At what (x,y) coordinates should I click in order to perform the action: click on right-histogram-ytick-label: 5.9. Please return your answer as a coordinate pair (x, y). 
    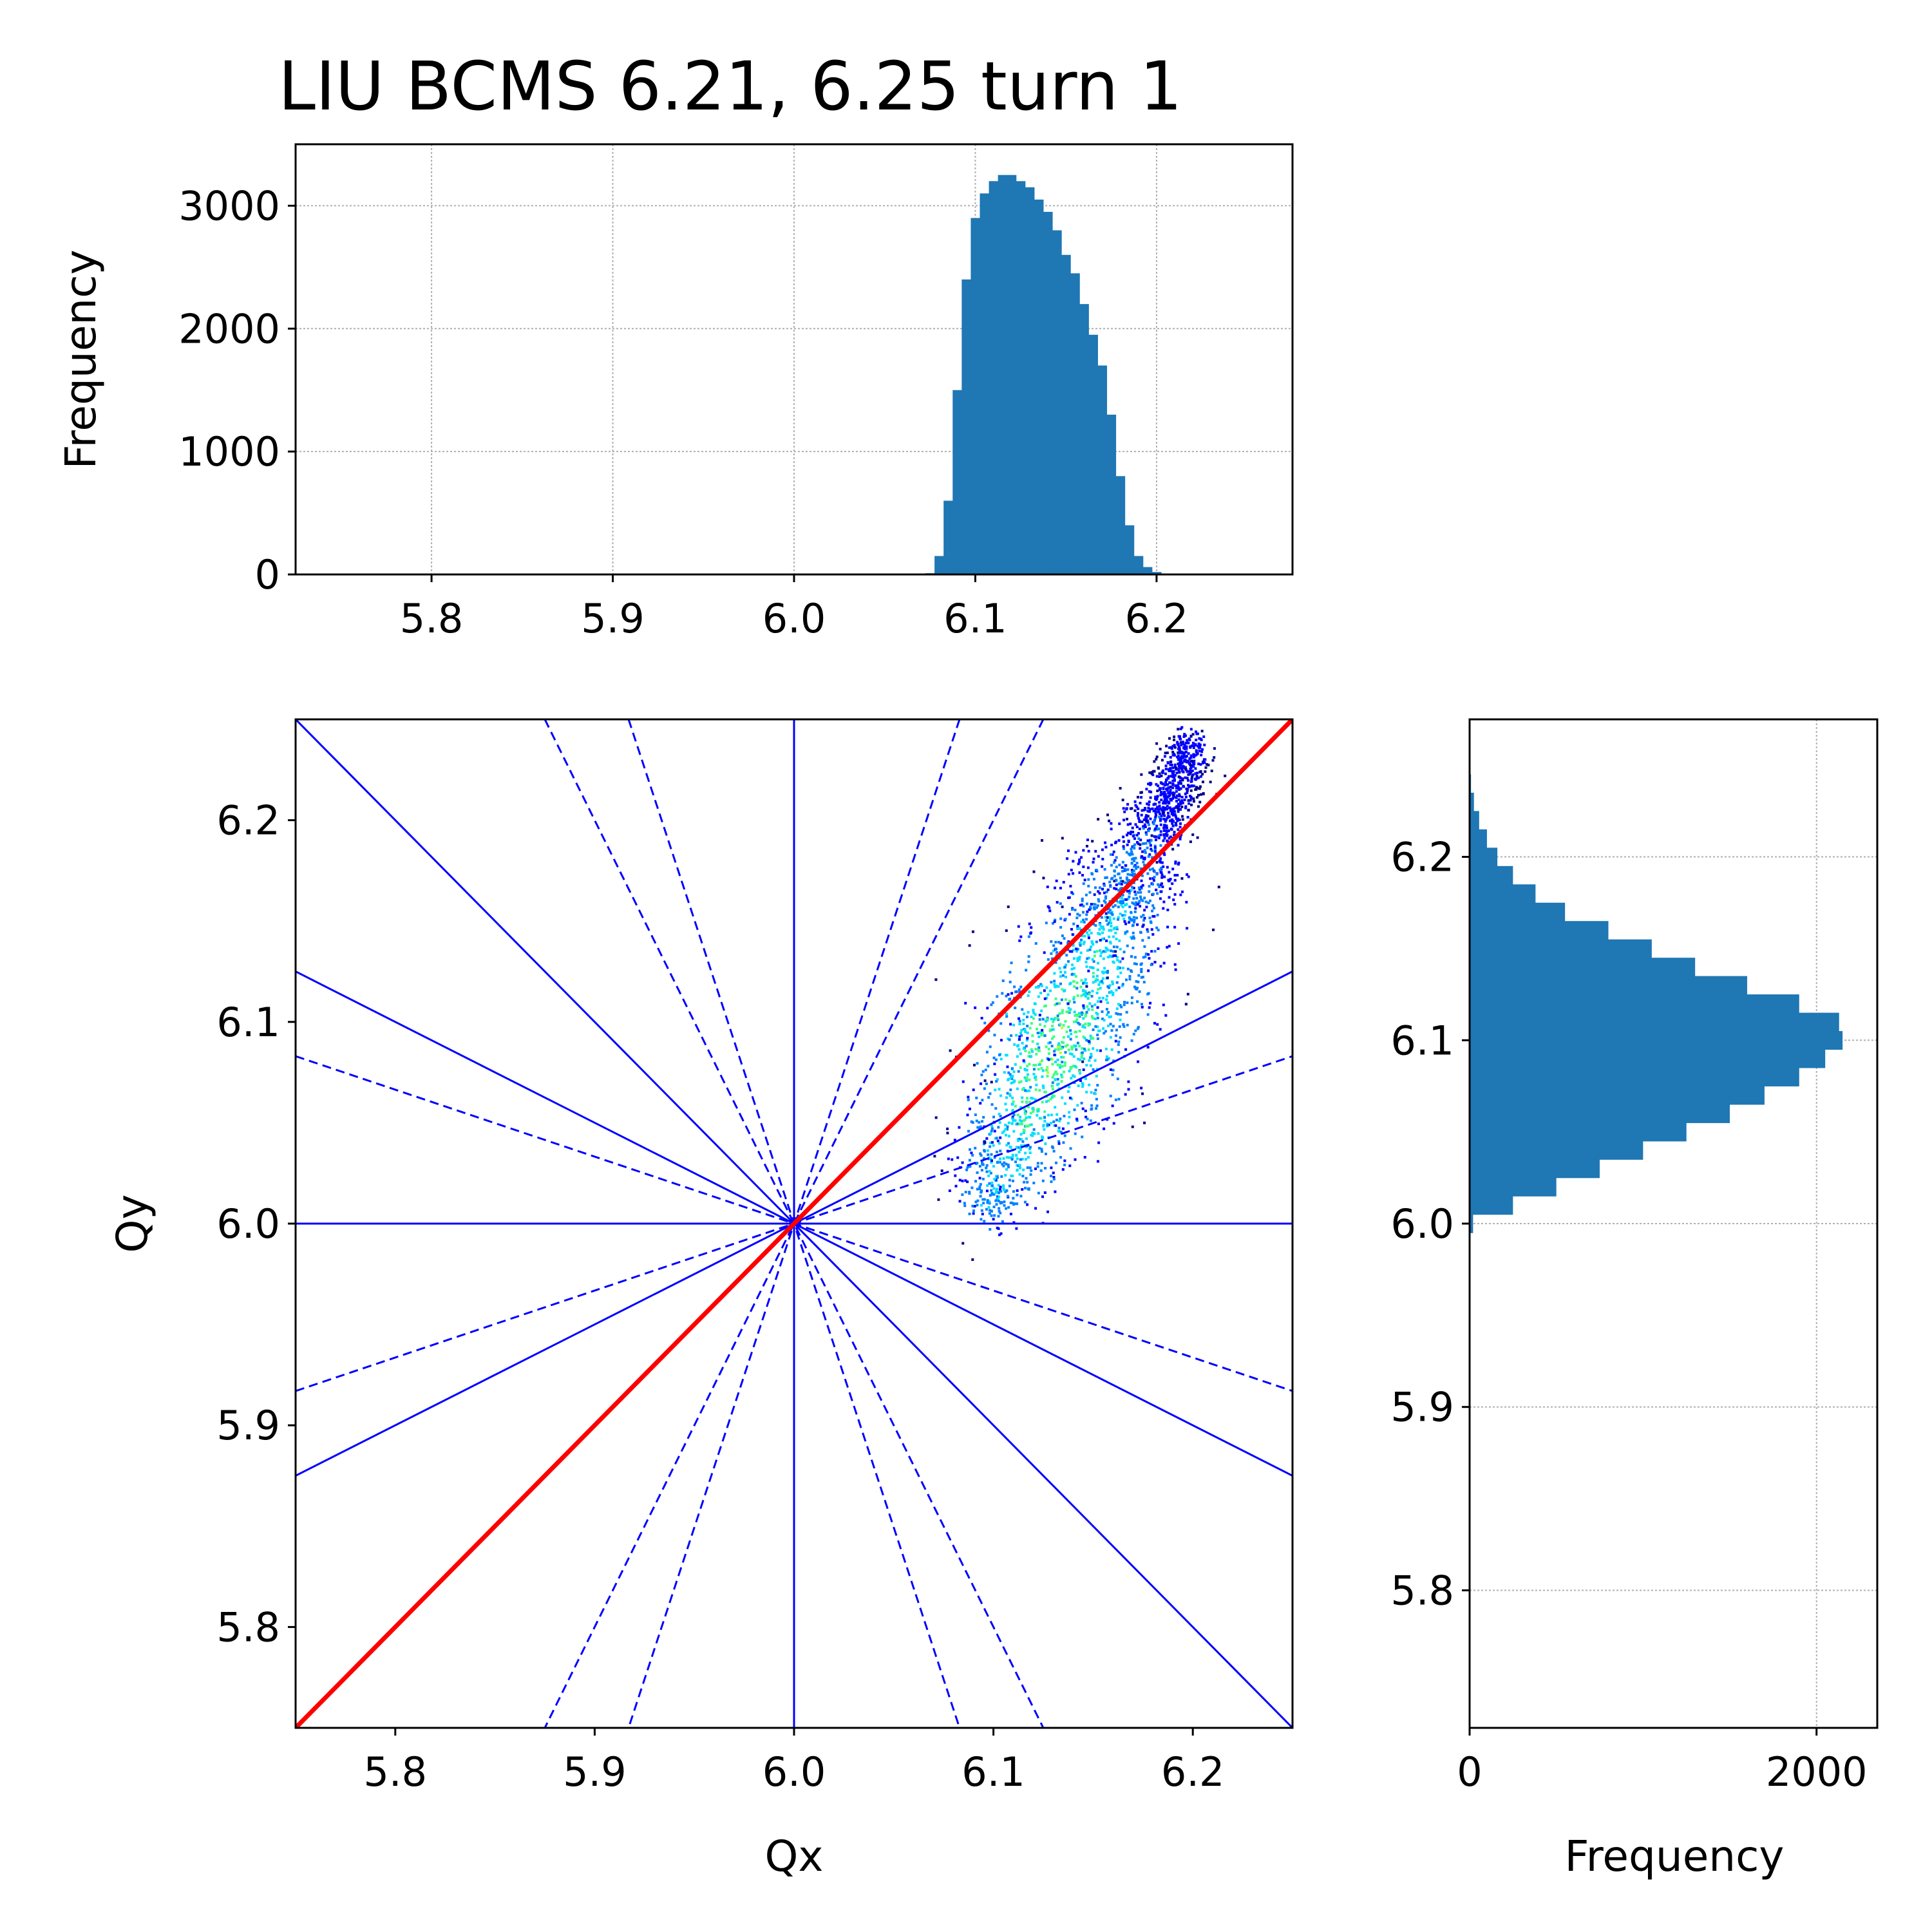
    Looking at the image, I should click on (1422, 1407).